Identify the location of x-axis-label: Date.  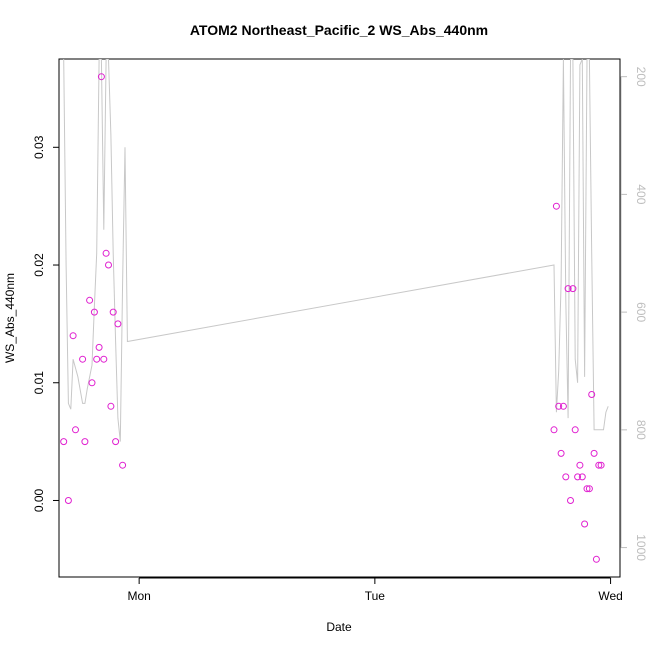
(339, 627).